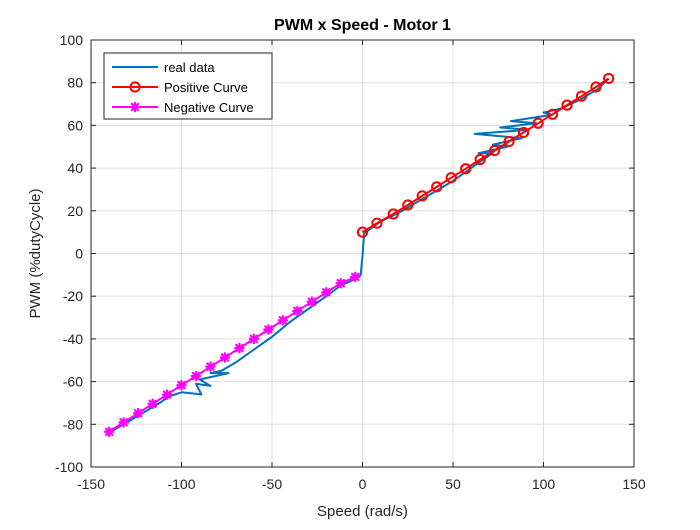 The height and width of the screenshot is (530, 700). Describe the element at coordinates (91, 484) in the screenshot. I see `x-tick-label: -150` at that location.